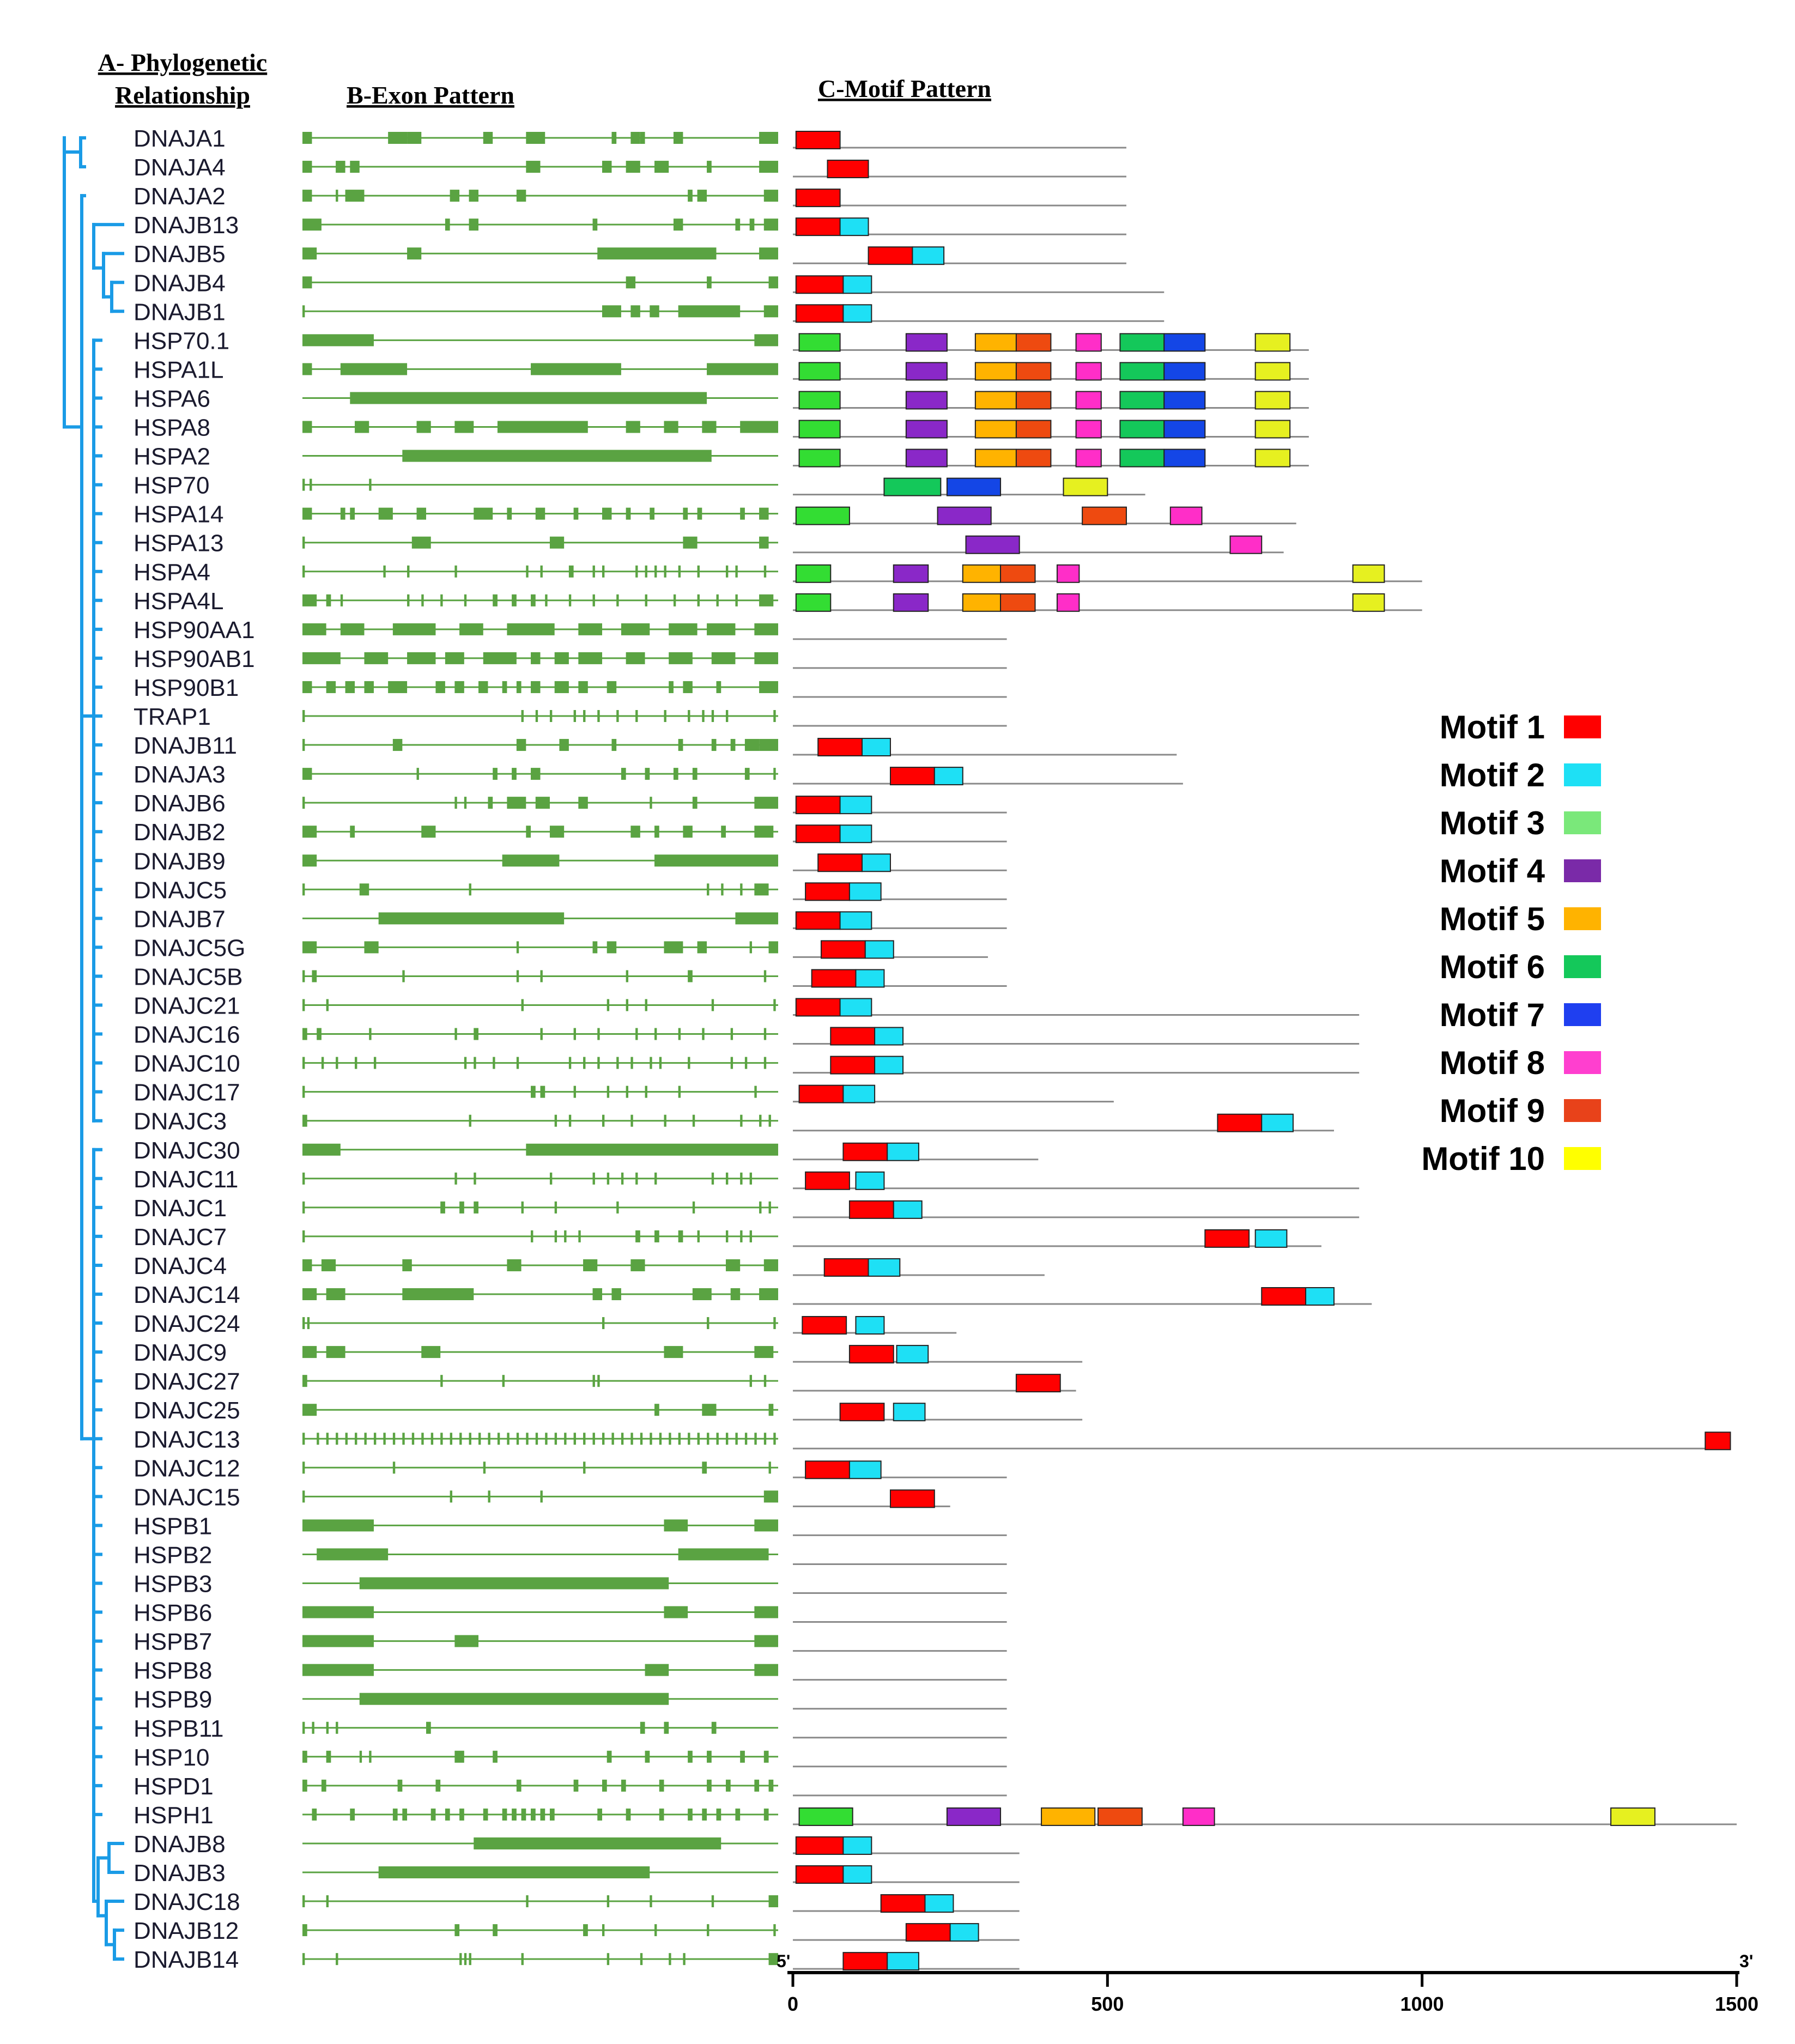  I want to click on gene-label: DNAJC25, so click(187, 1410).